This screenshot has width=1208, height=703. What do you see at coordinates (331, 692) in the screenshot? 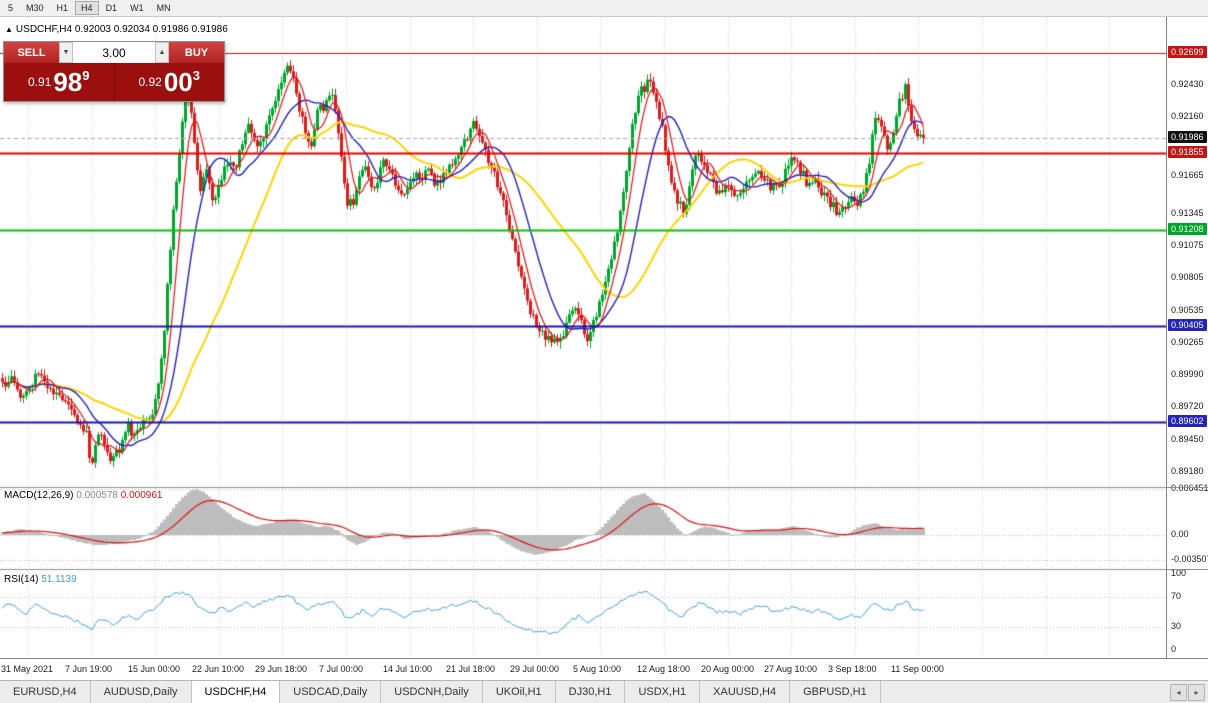
I see `chart-tab-usdcad: USDCAD,Daily` at bounding box center [331, 692].